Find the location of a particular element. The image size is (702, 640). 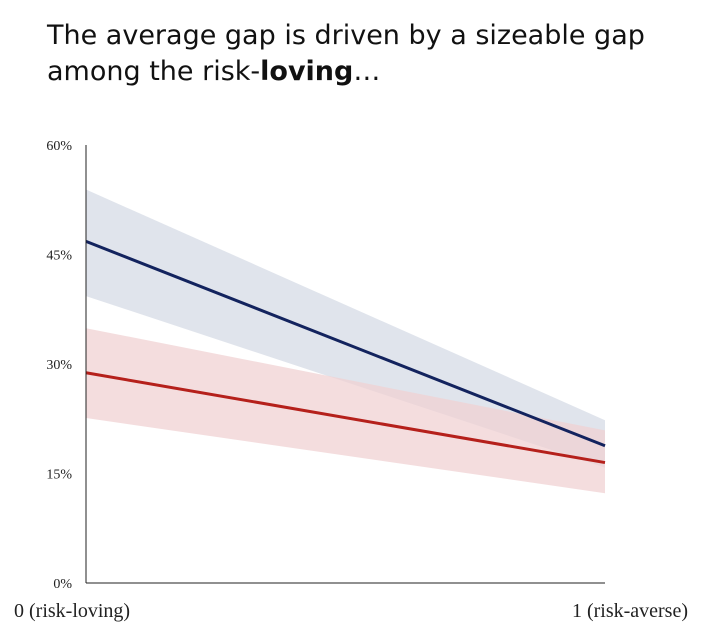

y-tick-label: 30% is located at coordinates (59, 365).